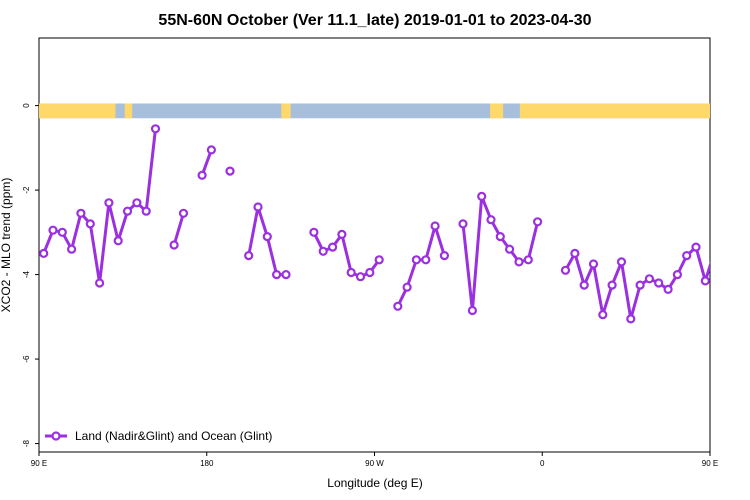  Describe the element at coordinates (26, 443) in the screenshot. I see `y-tick-label: -8` at that location.